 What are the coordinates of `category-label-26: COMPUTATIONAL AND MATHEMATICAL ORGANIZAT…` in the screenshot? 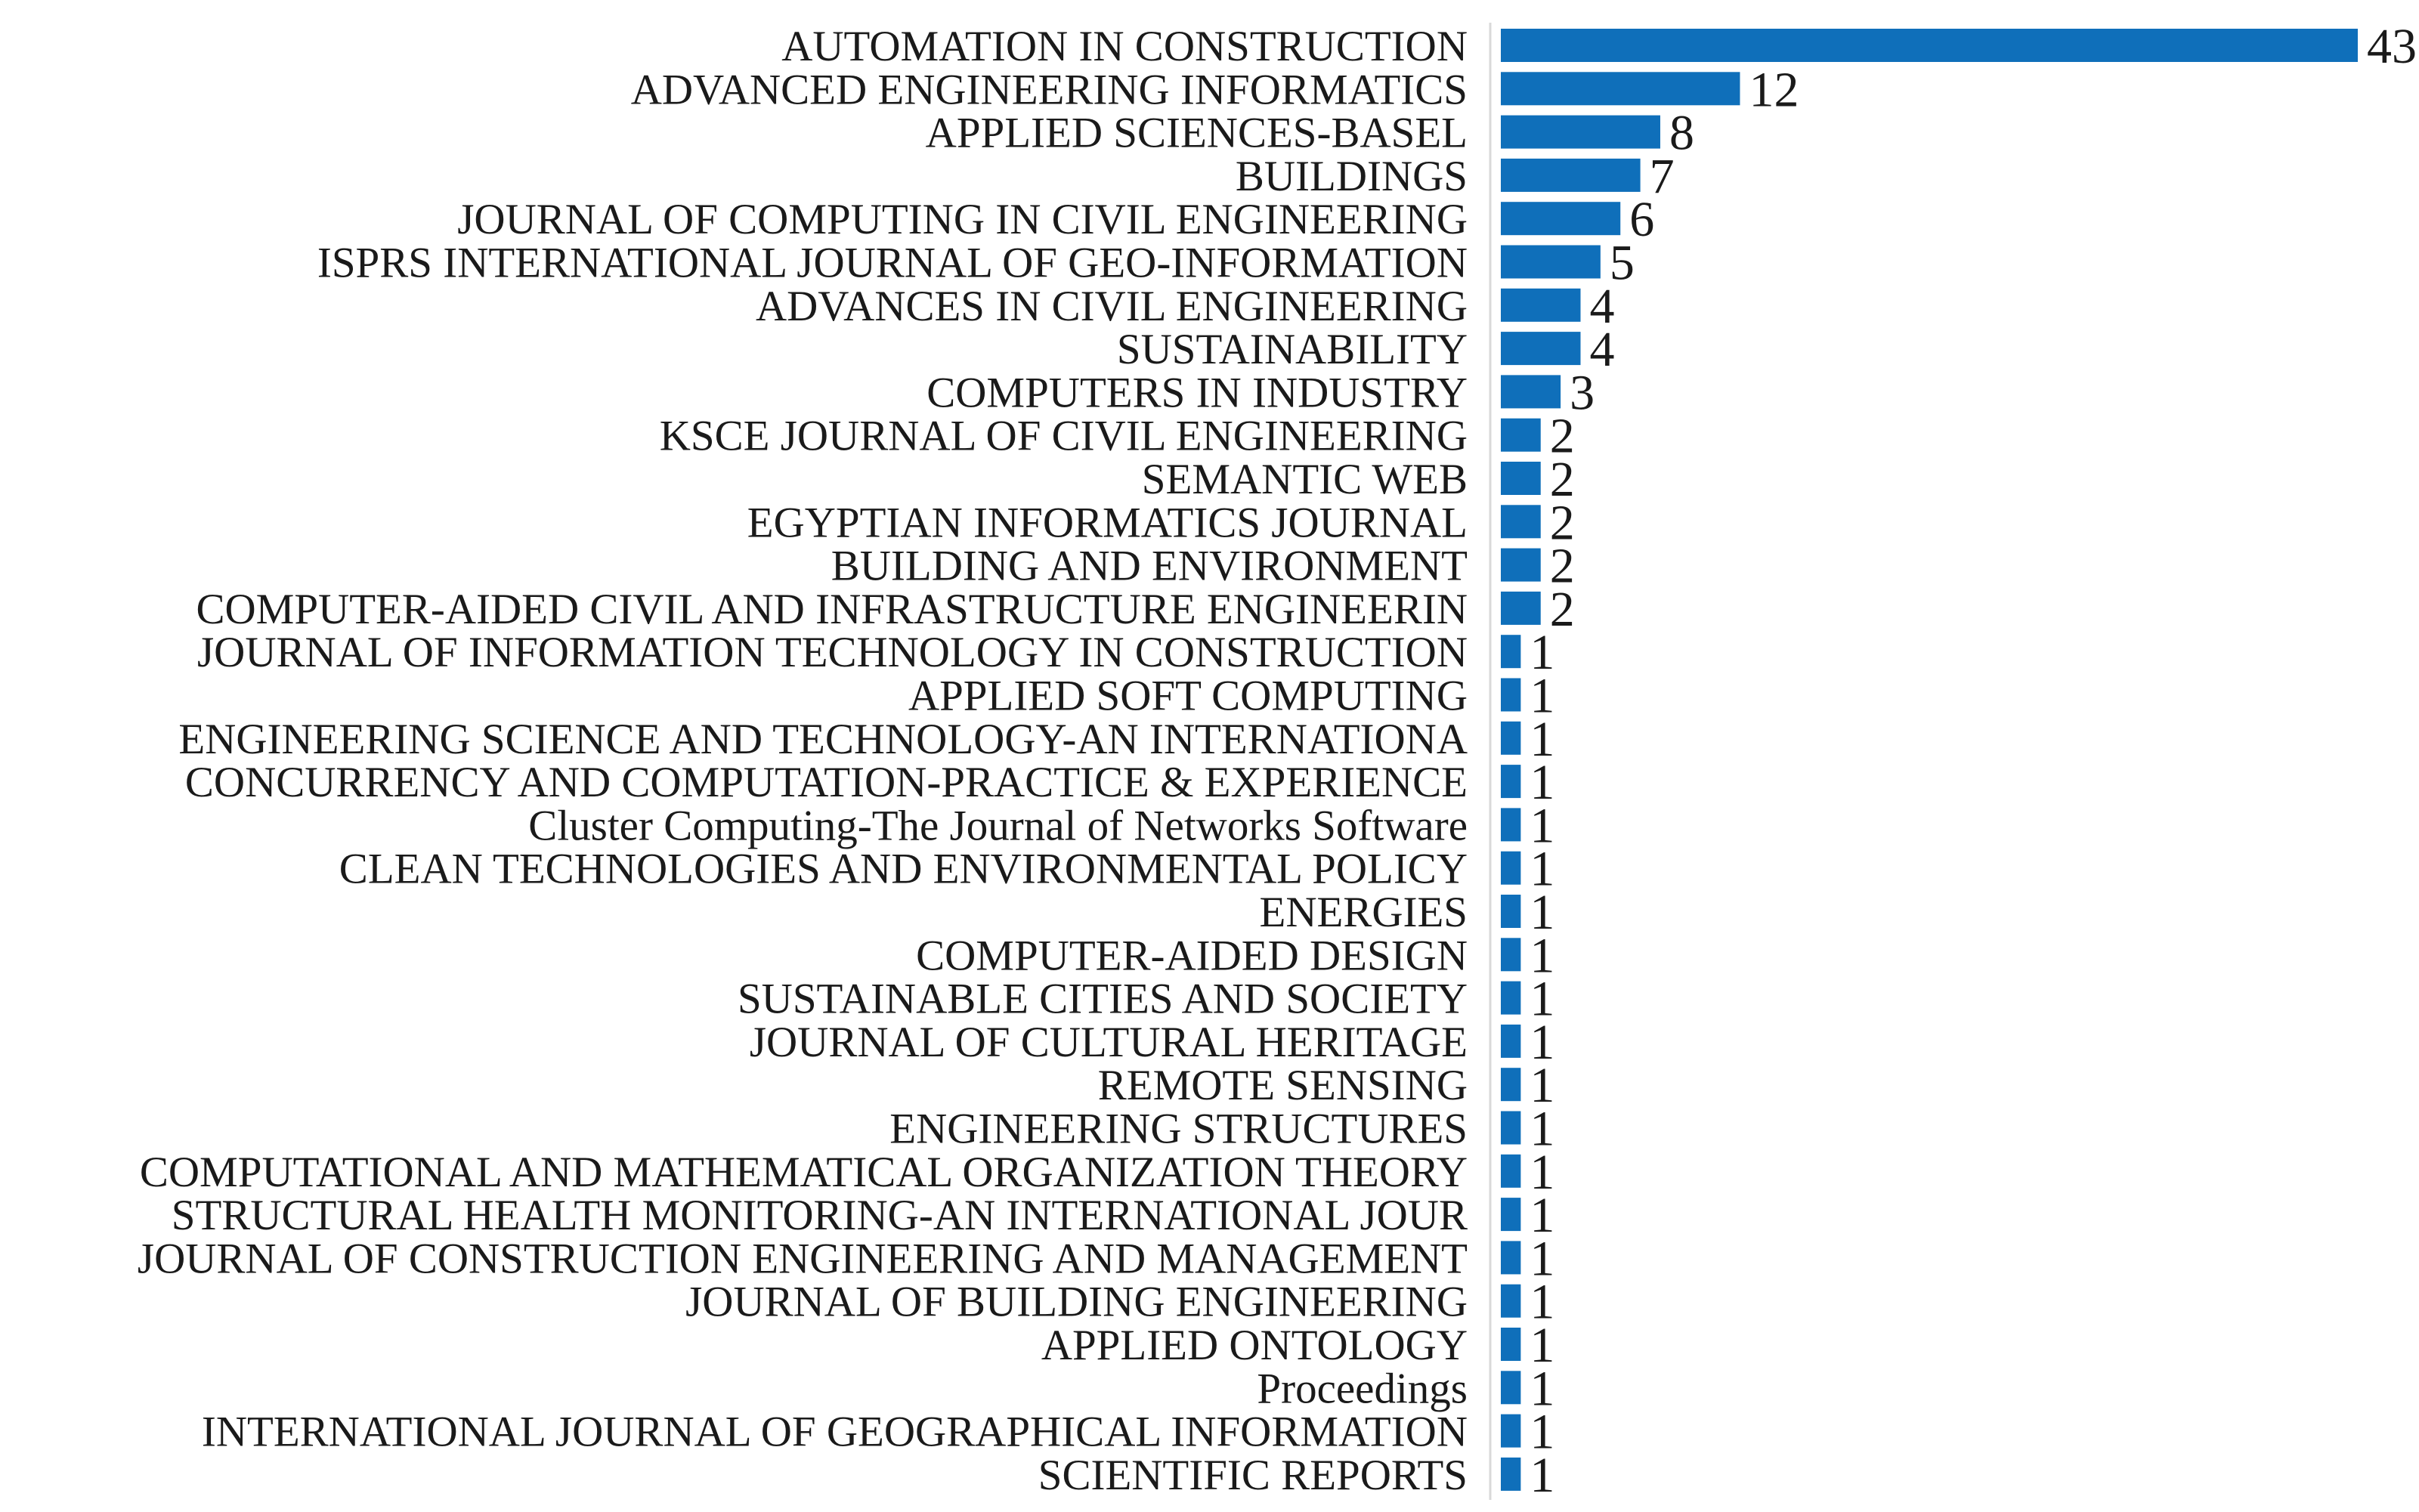 It's located at (804, 1172).